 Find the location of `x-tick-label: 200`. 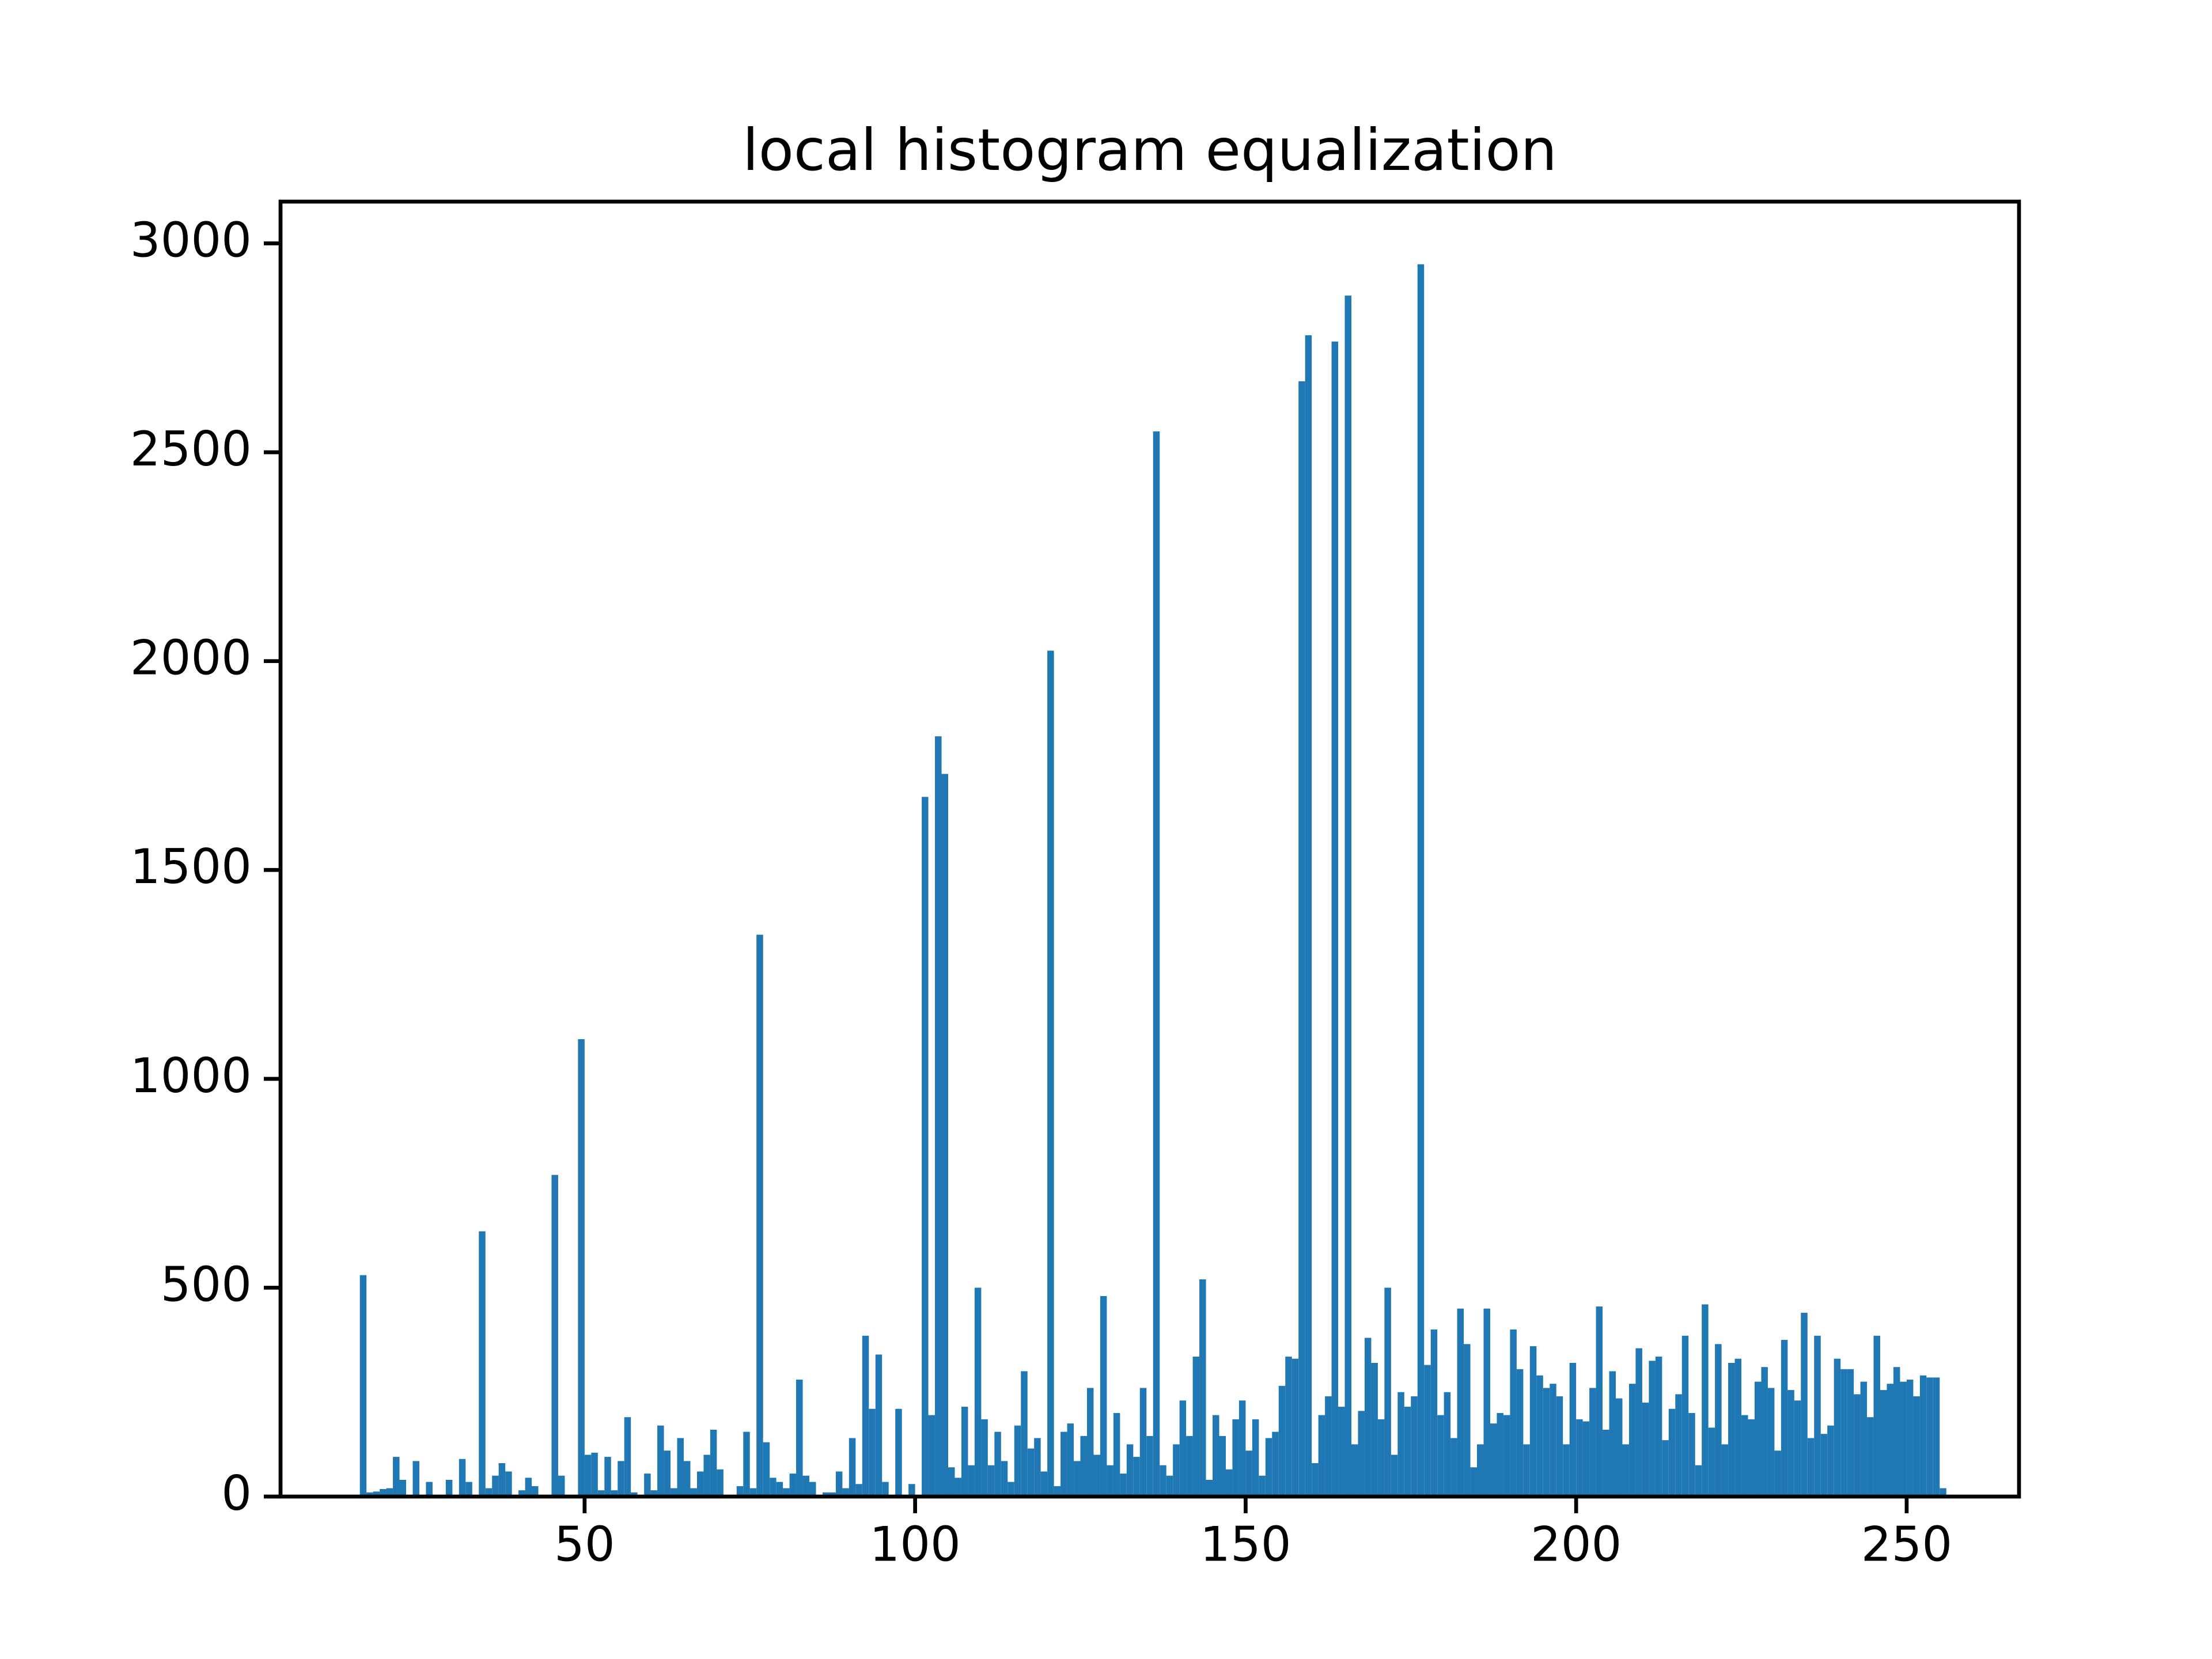

x-tick-label: 200 is located at coordinates (1576, 1545).